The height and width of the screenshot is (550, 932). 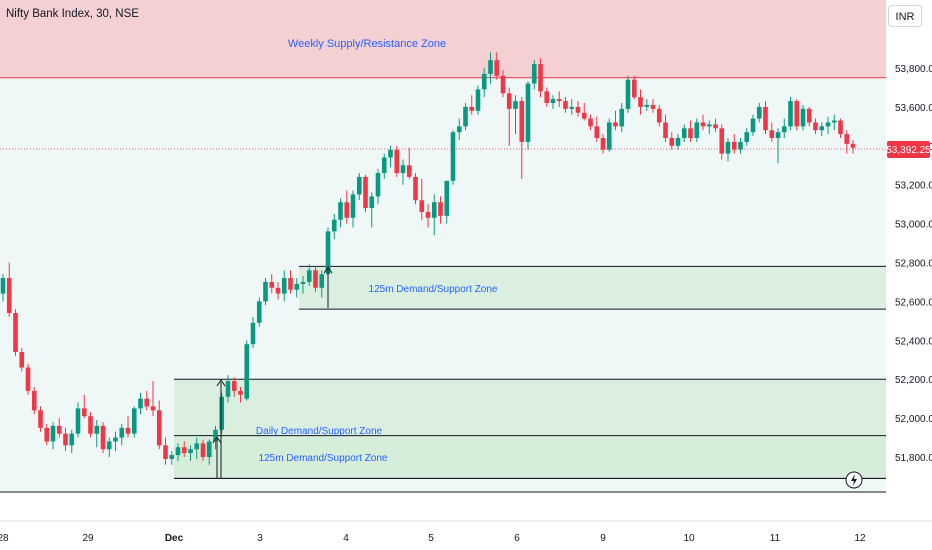 I want to click on time-axis: 28 29 Dec 3 4 5 6 9 10 11 12, so click(x=433, y=538).